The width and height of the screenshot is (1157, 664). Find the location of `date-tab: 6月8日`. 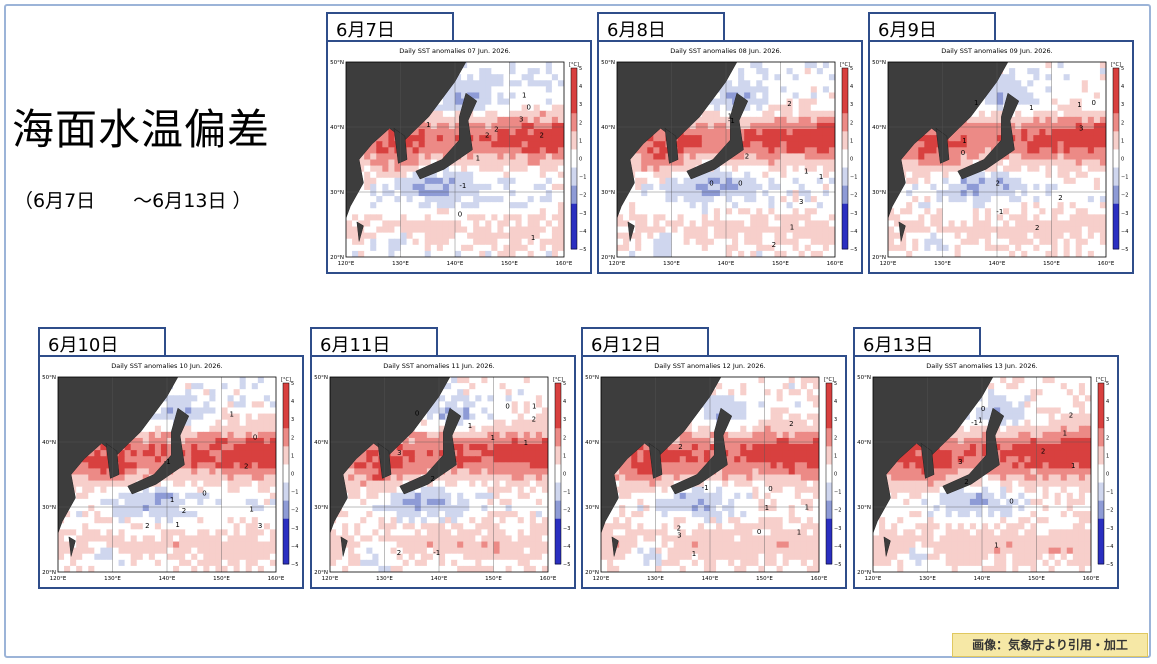

date-tab: 6月8日 is located at coordinates (661, 26).